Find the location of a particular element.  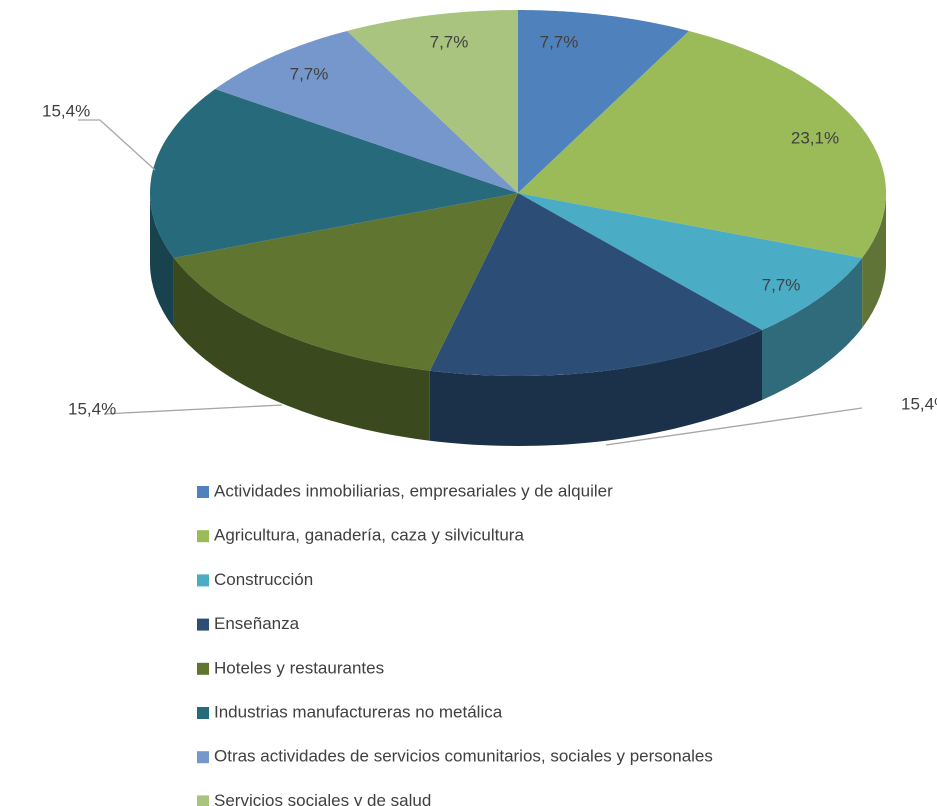

legend-label: Enseñanza is located at coordinates (257, 623).